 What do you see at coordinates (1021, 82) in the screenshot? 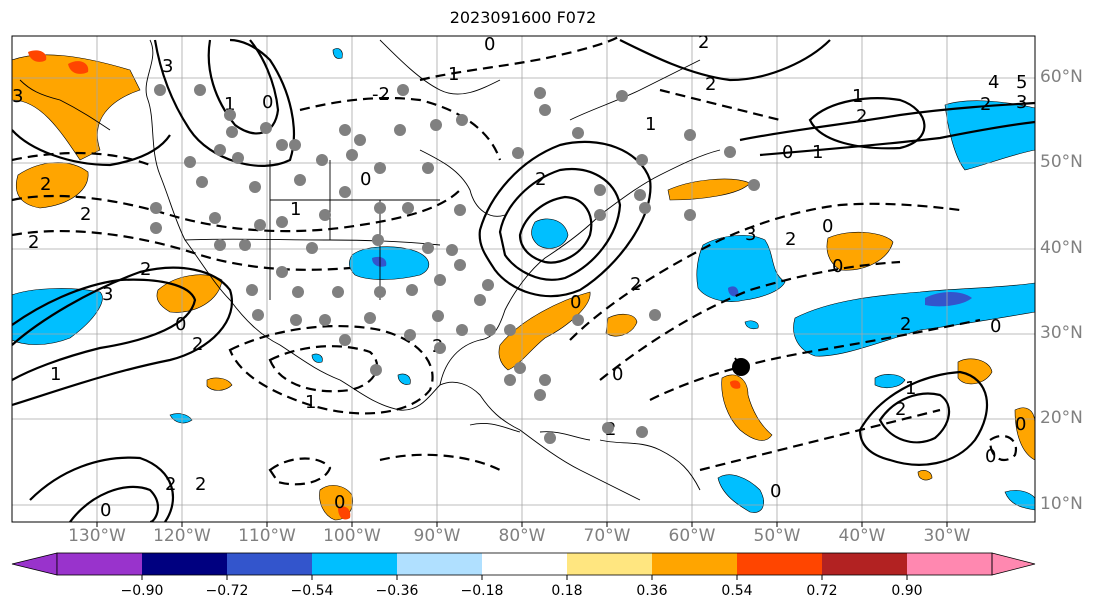
I see `svg-text: 5` at bounding box center [1021, 82].